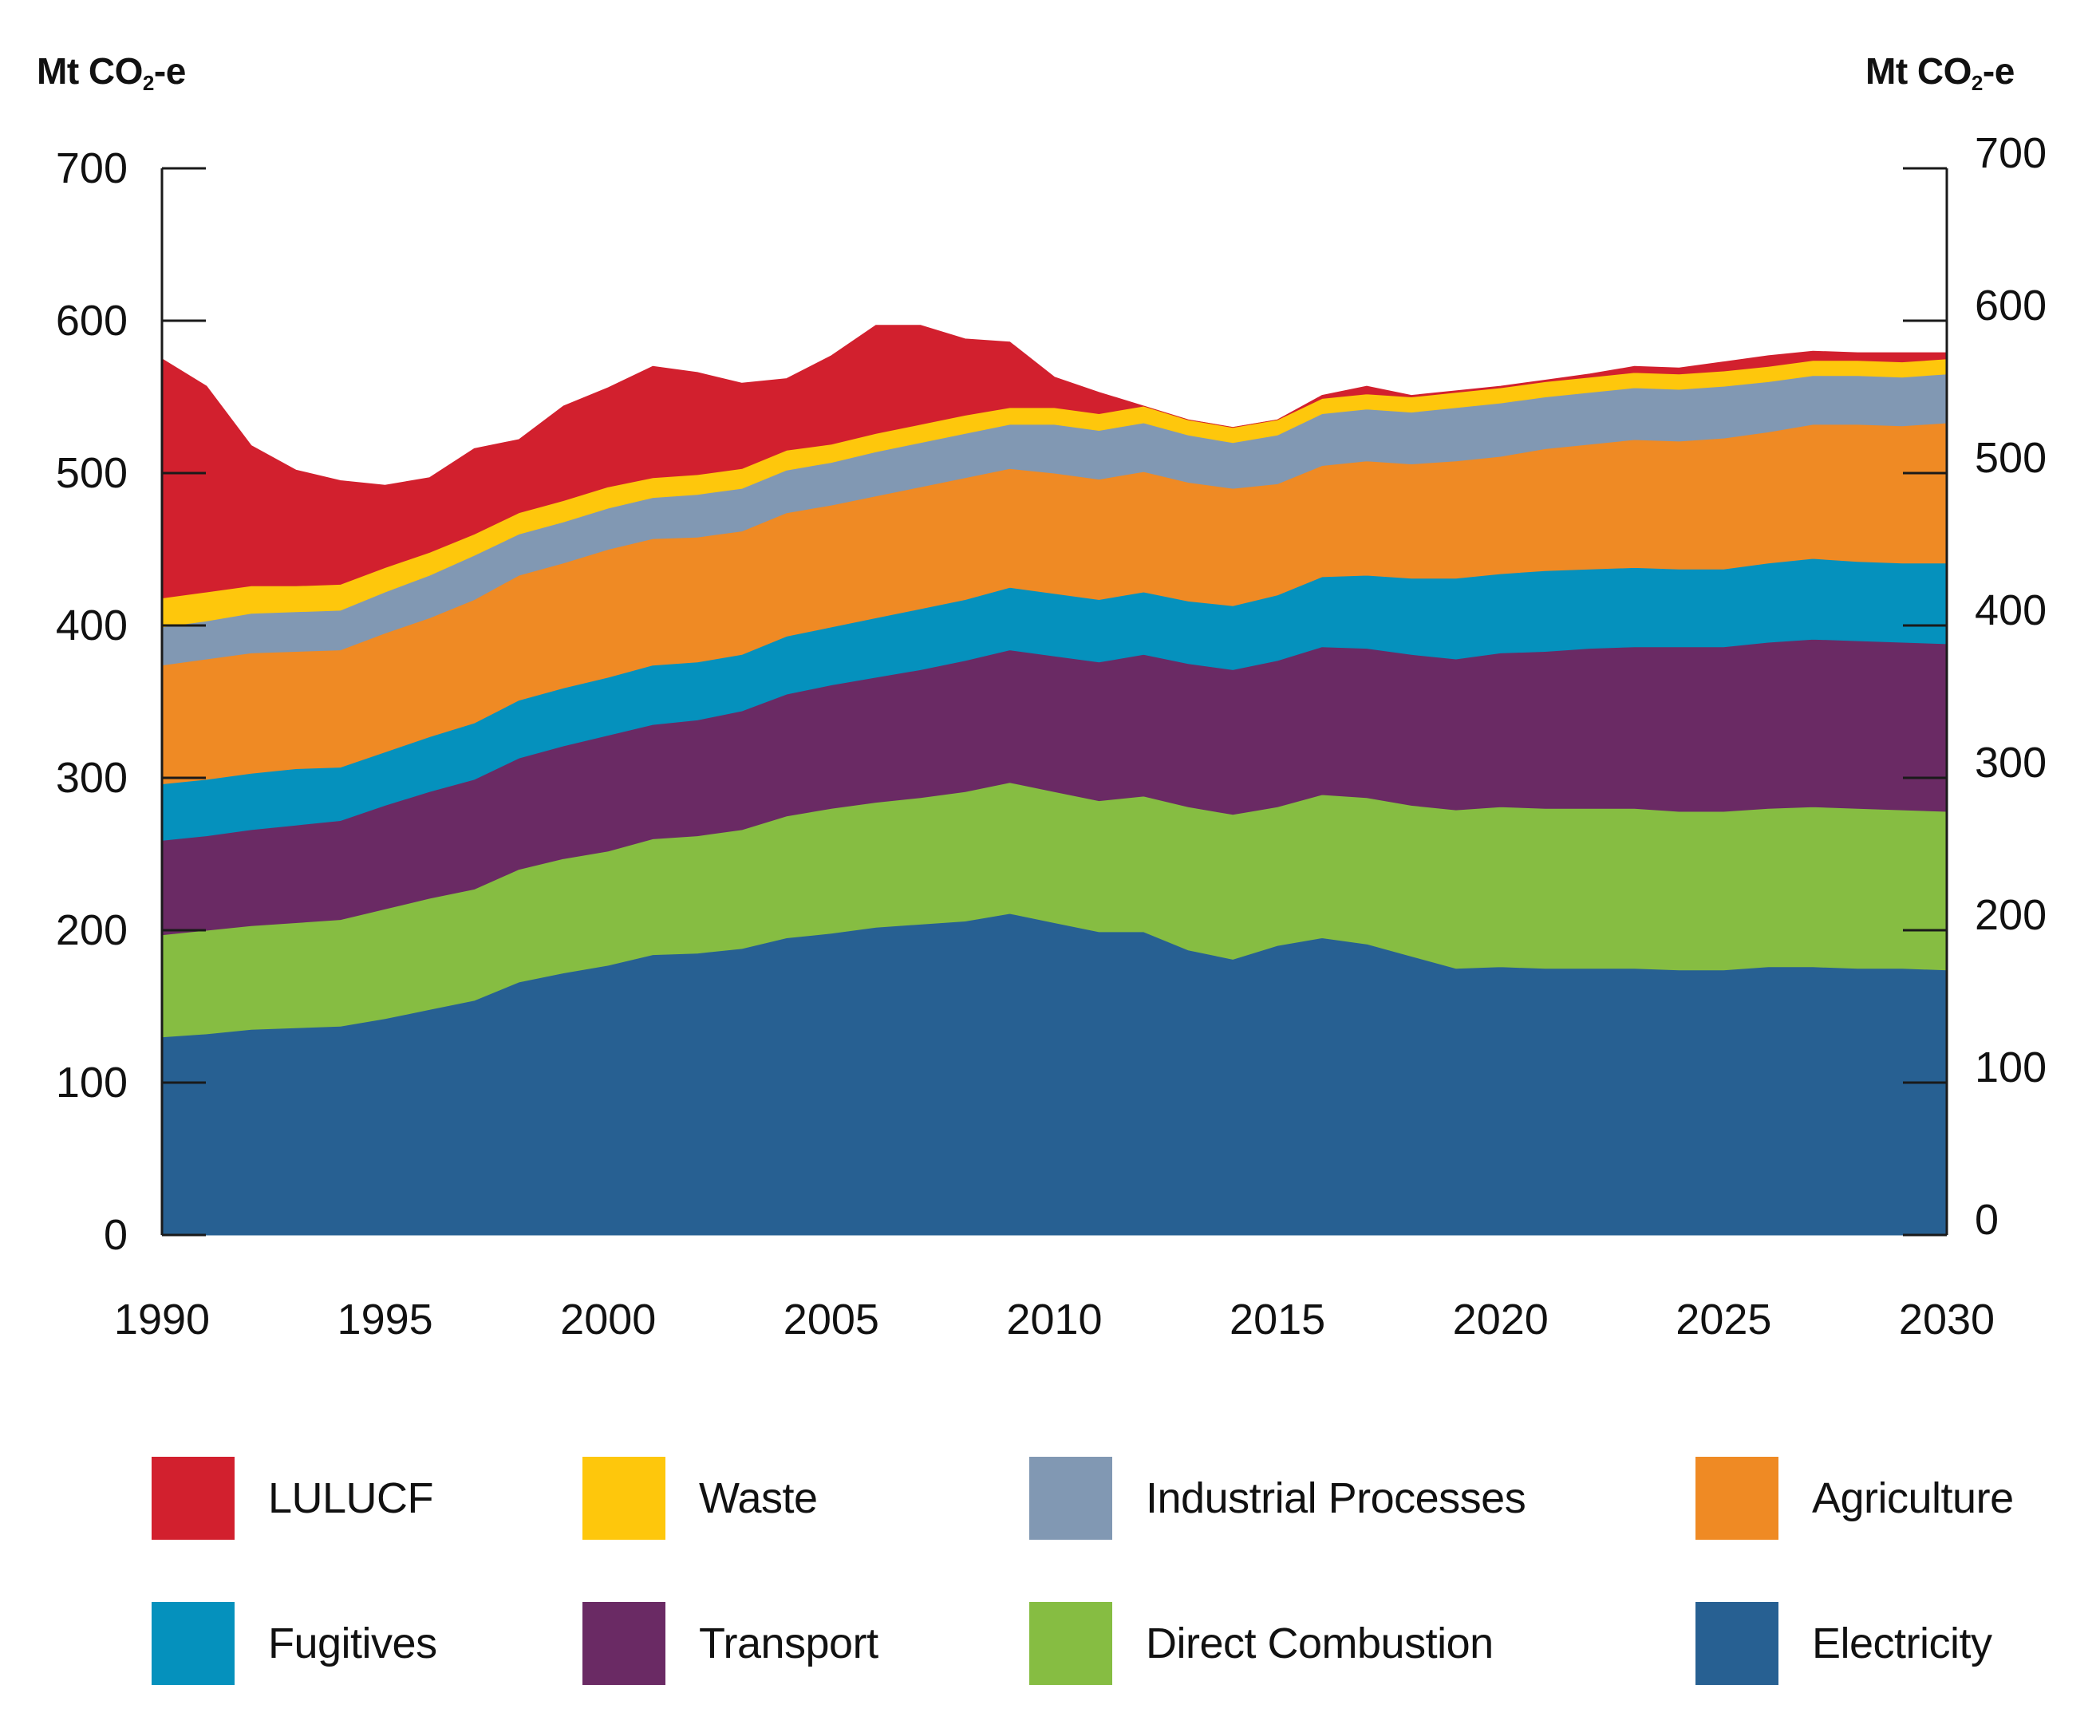 Image resolution: width=2100 pixels, height=1736 pixels. I want to click on y-axis-unit-left: Mt CO2-e, so click(111, 72).